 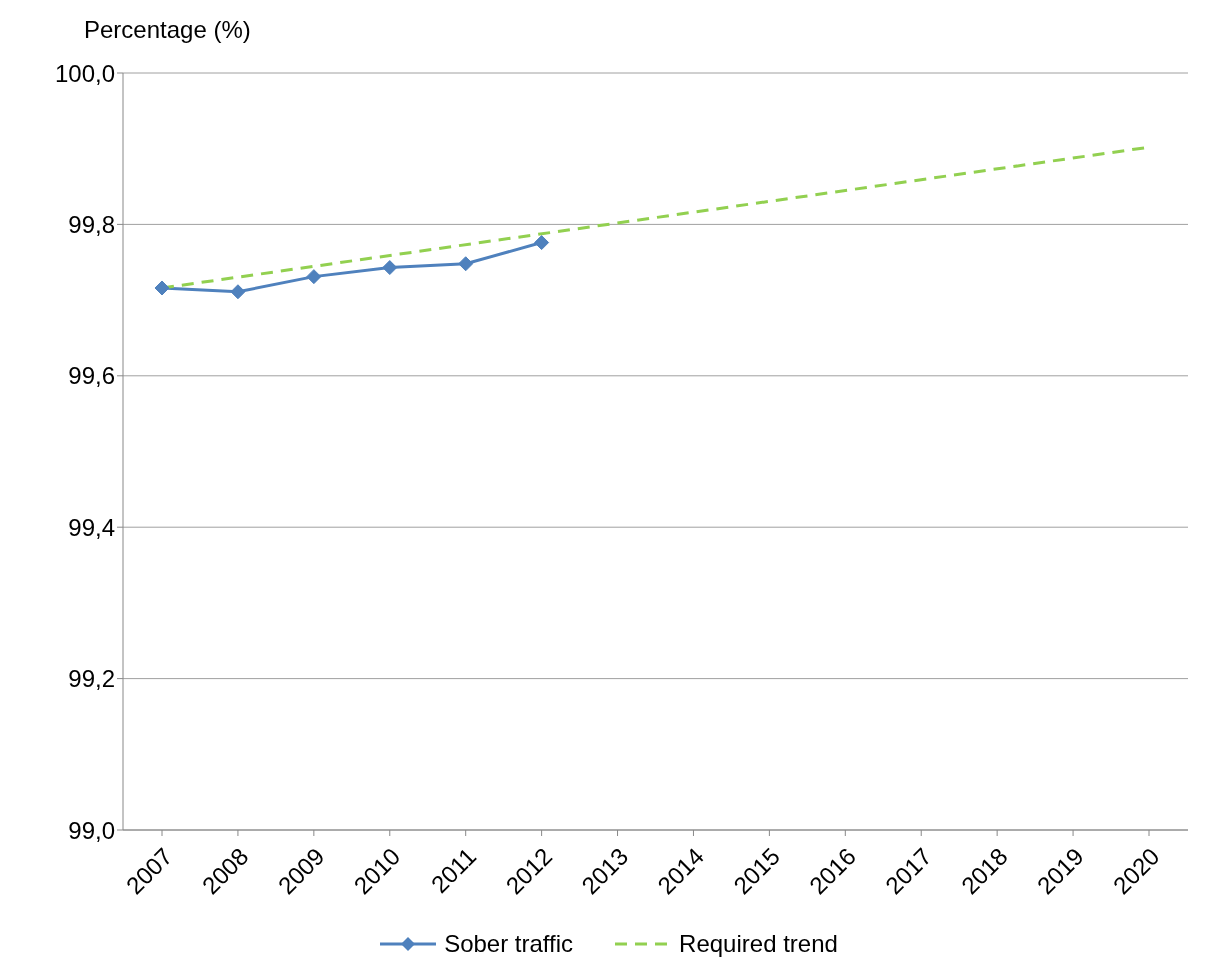 I want to click on y-tick-label: 99,0, so click(x=91, y=830).